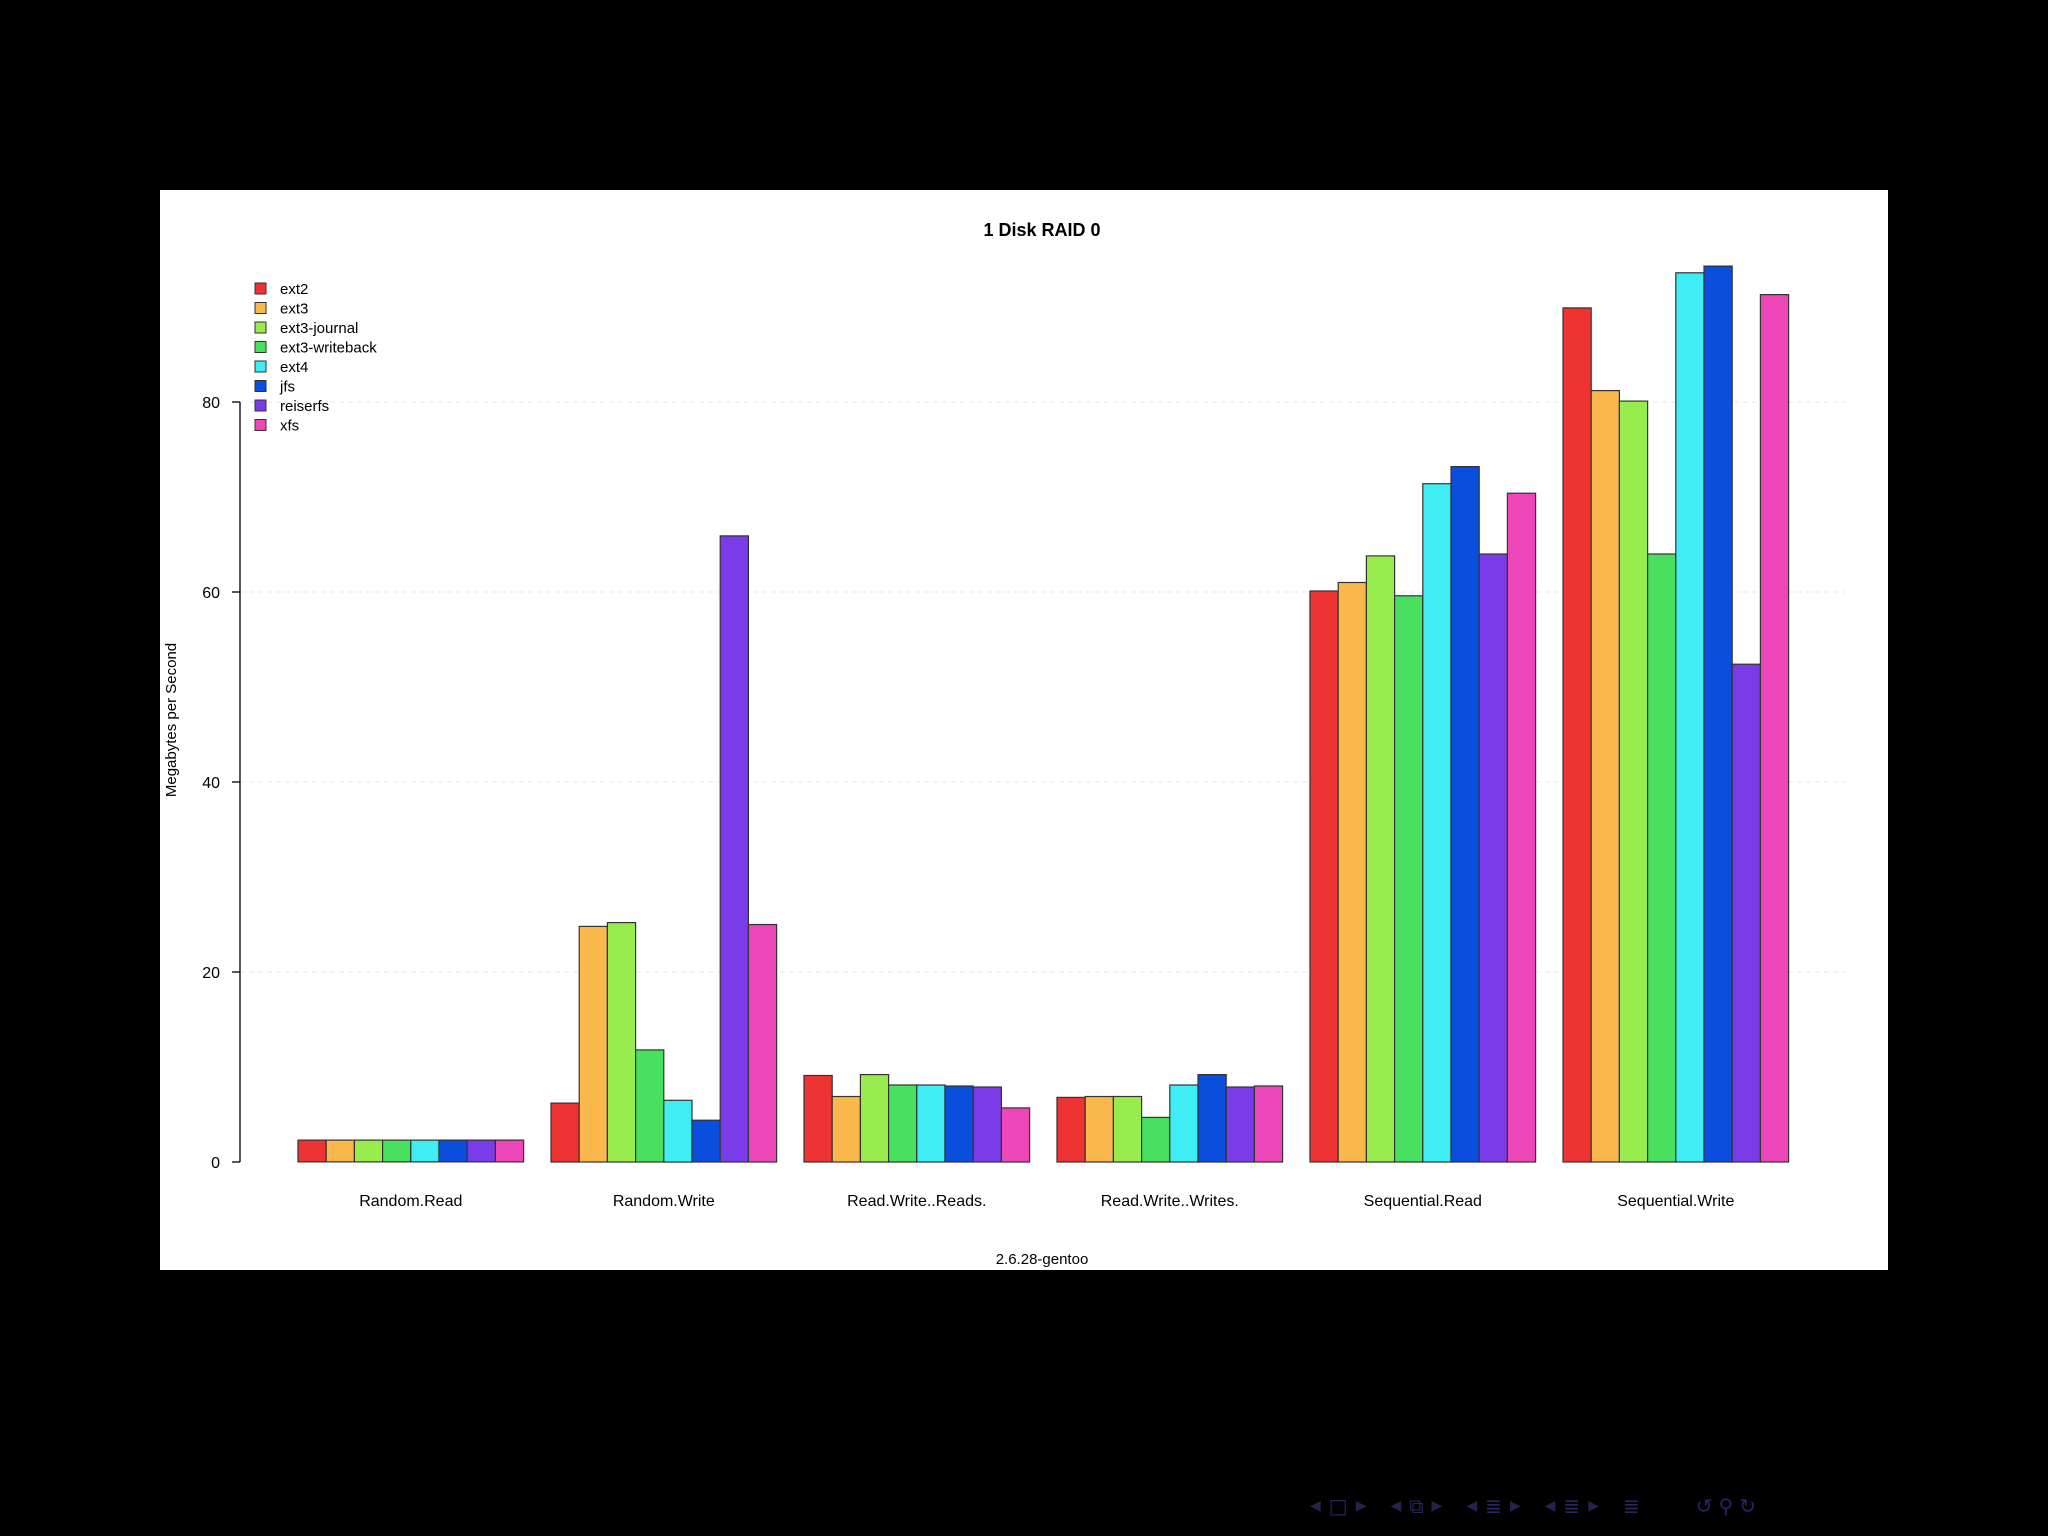  I want to click on frame-icon: □, so click(1338, 1506).